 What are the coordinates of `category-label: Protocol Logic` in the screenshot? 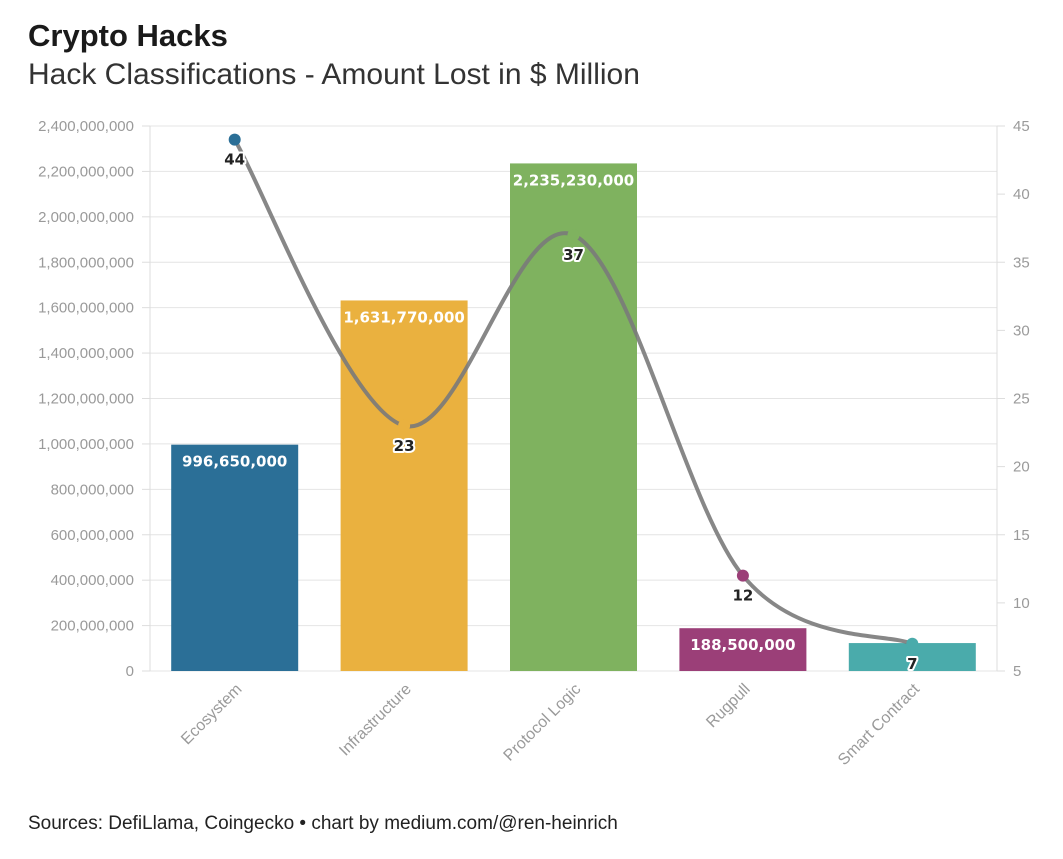 It's located at (543, 723).